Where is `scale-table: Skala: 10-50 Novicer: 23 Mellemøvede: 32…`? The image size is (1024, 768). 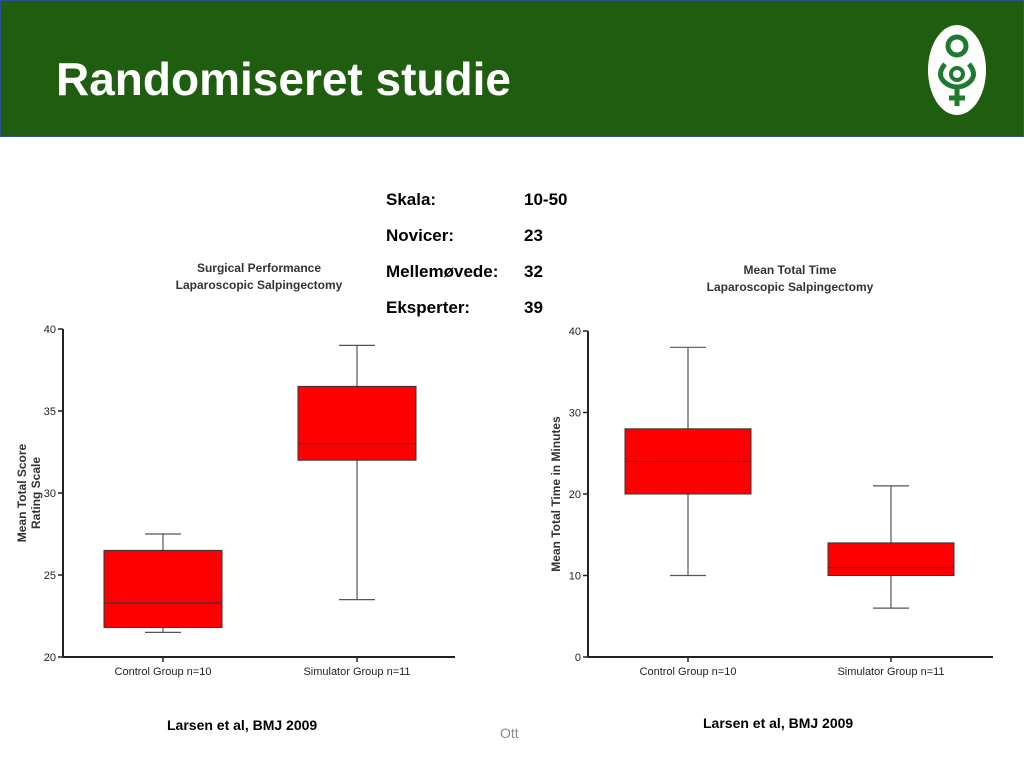
scale-table: Skala: 10-50 Novicer: 23 Mellemøvede: 32… is located at coordinates (476, 258).